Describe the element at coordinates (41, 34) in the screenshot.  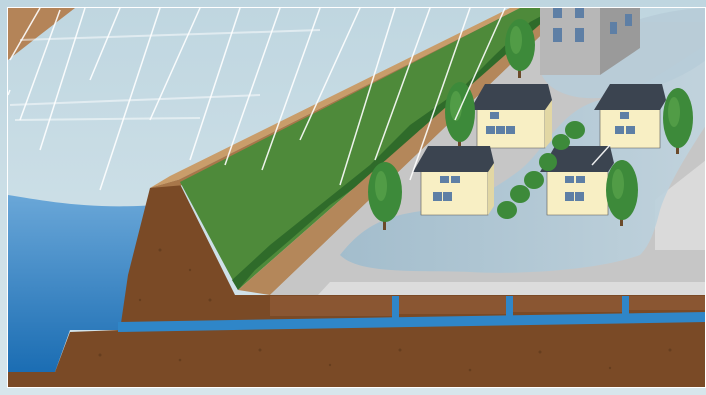
I see `far-bank` at that location.